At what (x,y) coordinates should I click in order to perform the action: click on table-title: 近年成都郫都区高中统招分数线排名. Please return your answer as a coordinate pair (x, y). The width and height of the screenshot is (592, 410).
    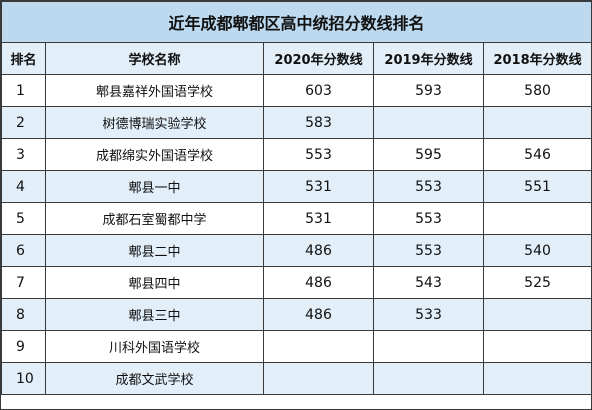
    Looking at the image, I should click on (296, 22).